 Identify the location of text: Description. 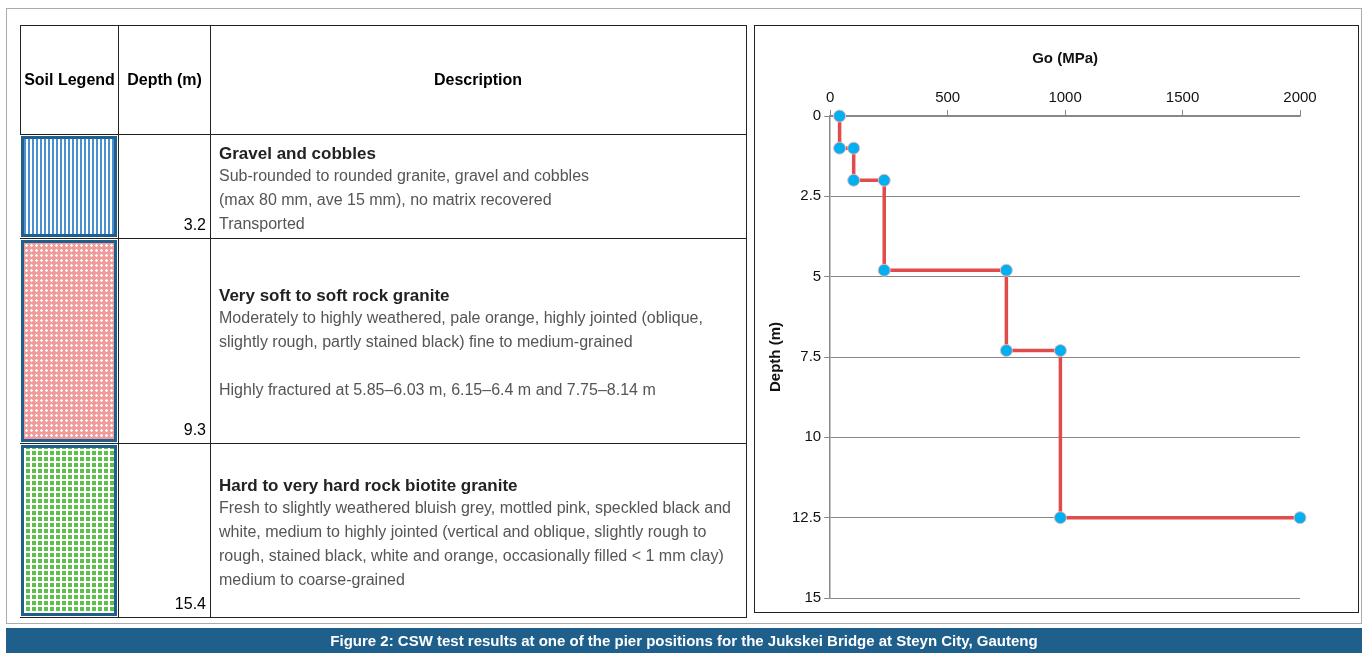
(477, 80).